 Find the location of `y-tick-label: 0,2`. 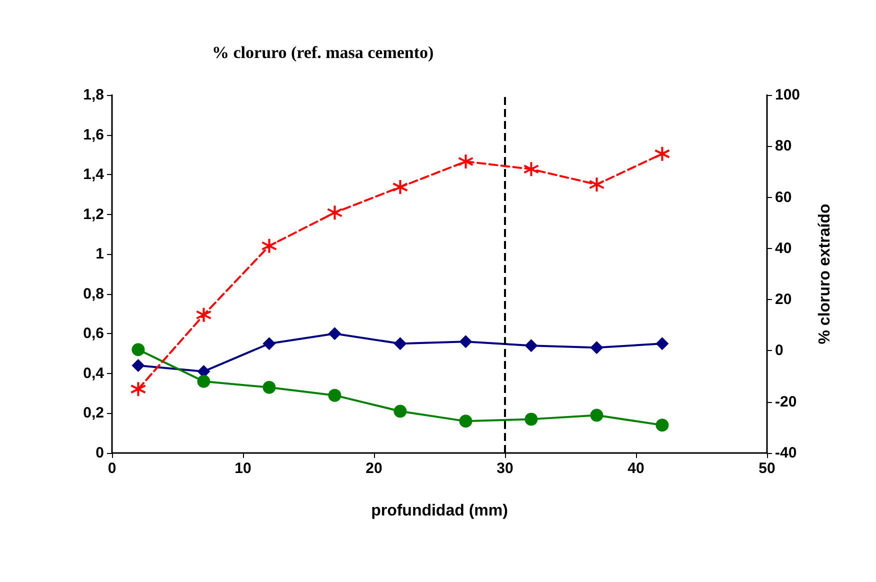

y-tick-label: 0,2 is located at coordinates (93, 413).